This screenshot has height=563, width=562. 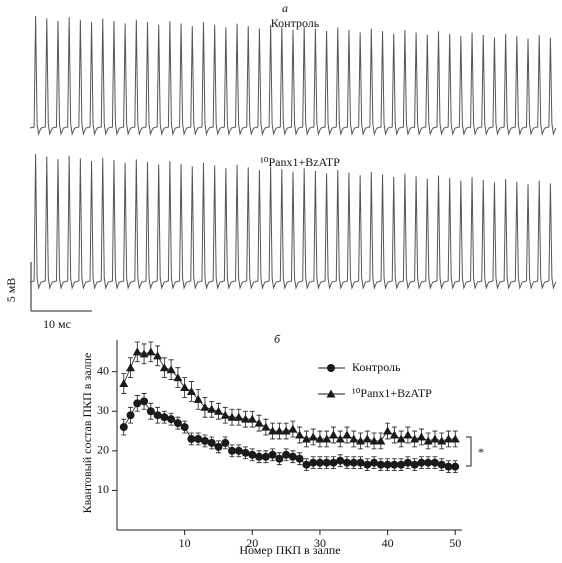 What do you see at coordinates (295, 23) in the screenshot?
I see `trace-label: Контроль` at bounding box center [295, 23].